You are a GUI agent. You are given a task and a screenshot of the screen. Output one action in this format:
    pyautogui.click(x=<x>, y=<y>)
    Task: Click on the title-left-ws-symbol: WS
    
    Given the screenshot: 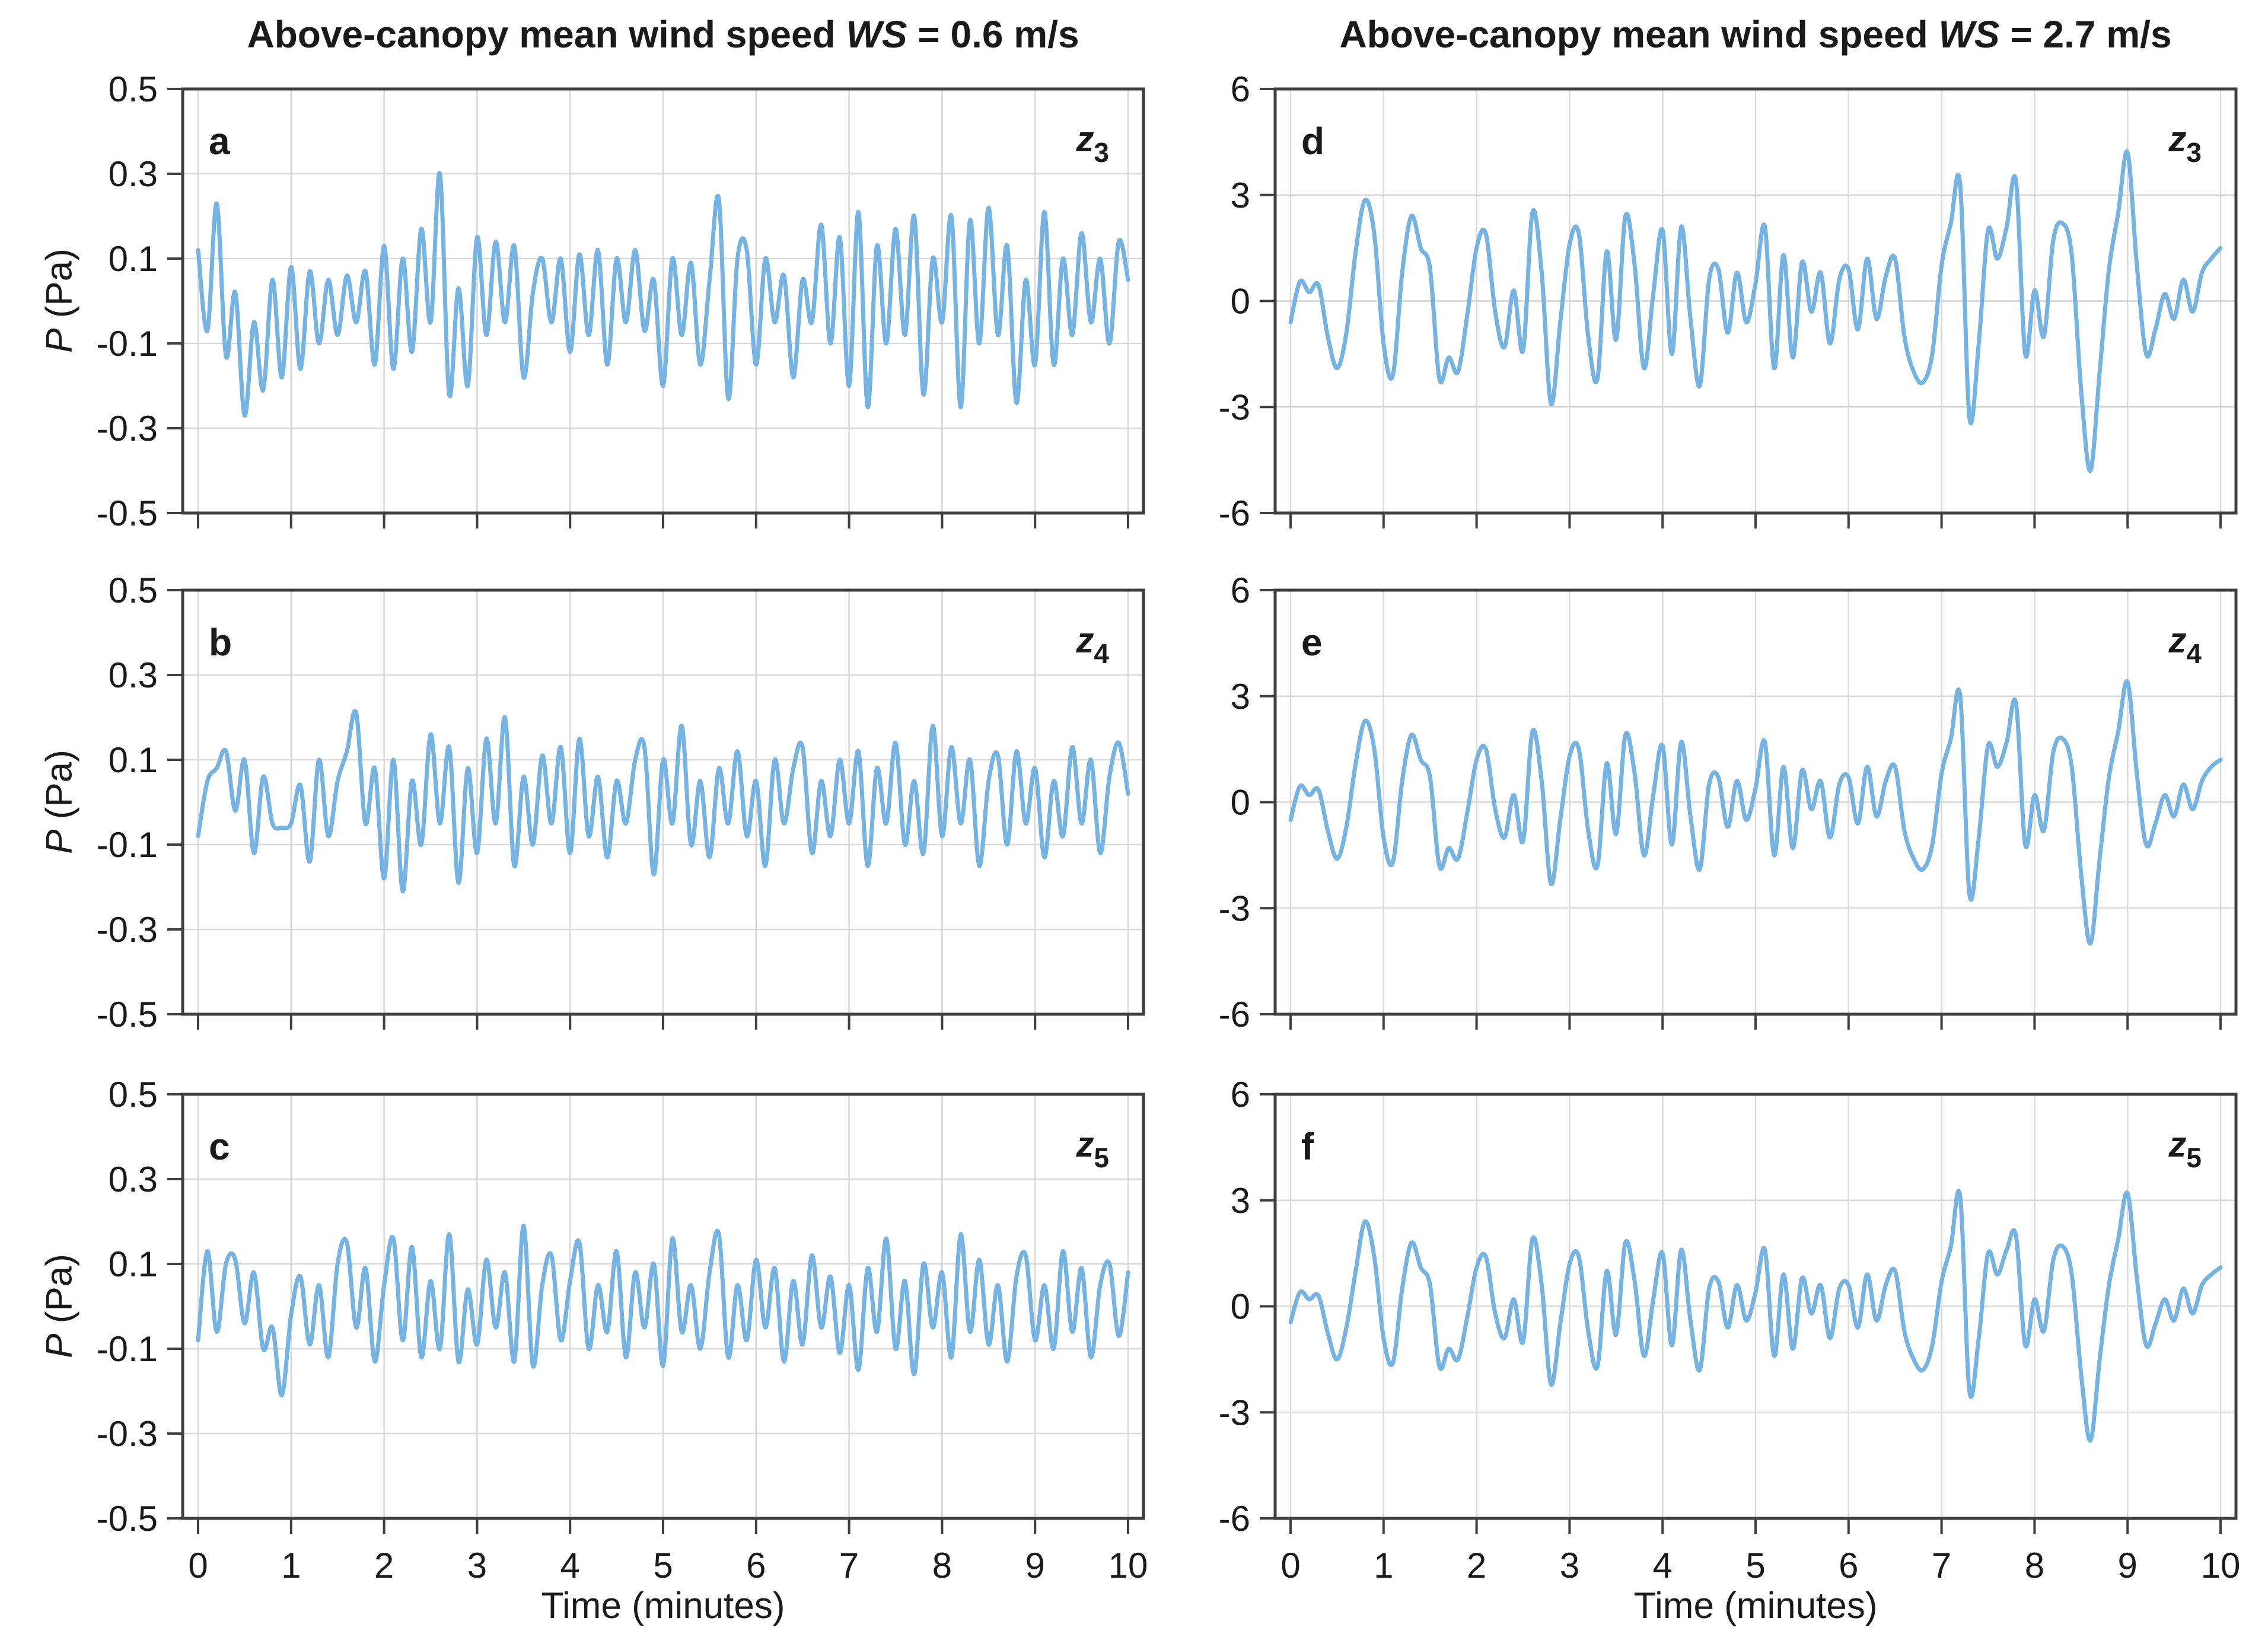 What is the action you would take?
    pyautogui.click(x=876, y=34)
    